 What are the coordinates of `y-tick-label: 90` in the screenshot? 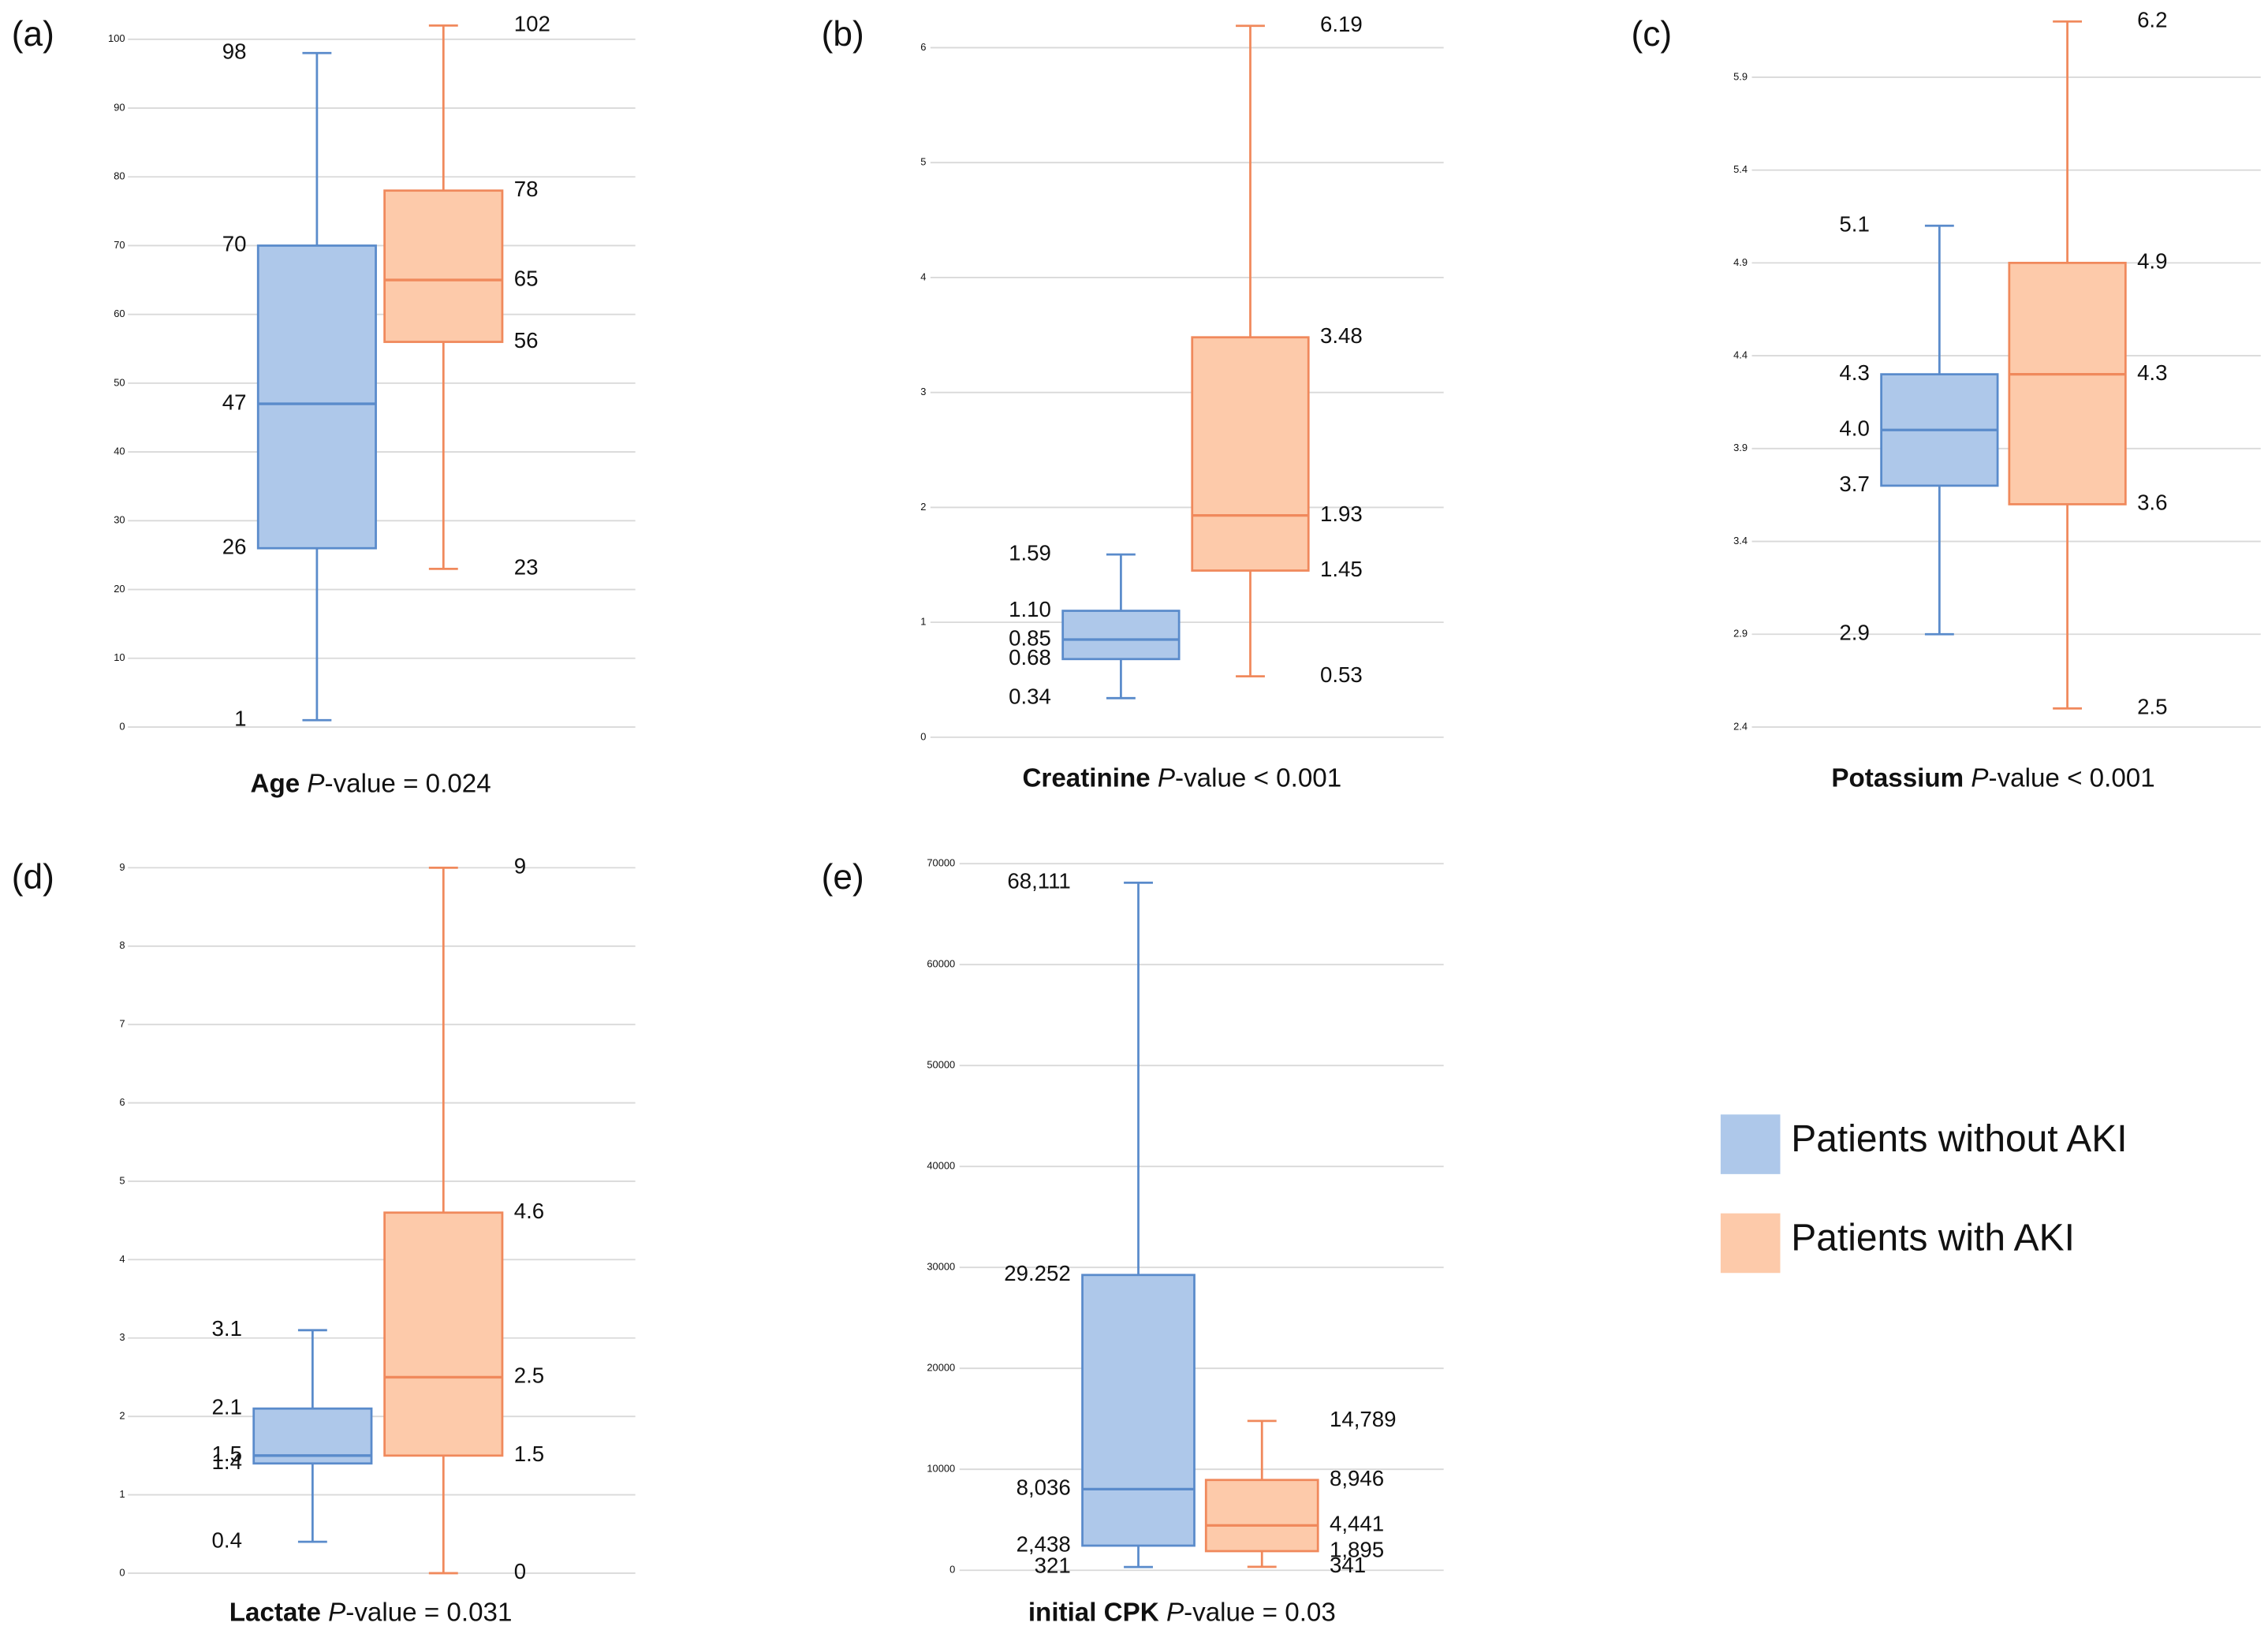 It's located at (120, 107).